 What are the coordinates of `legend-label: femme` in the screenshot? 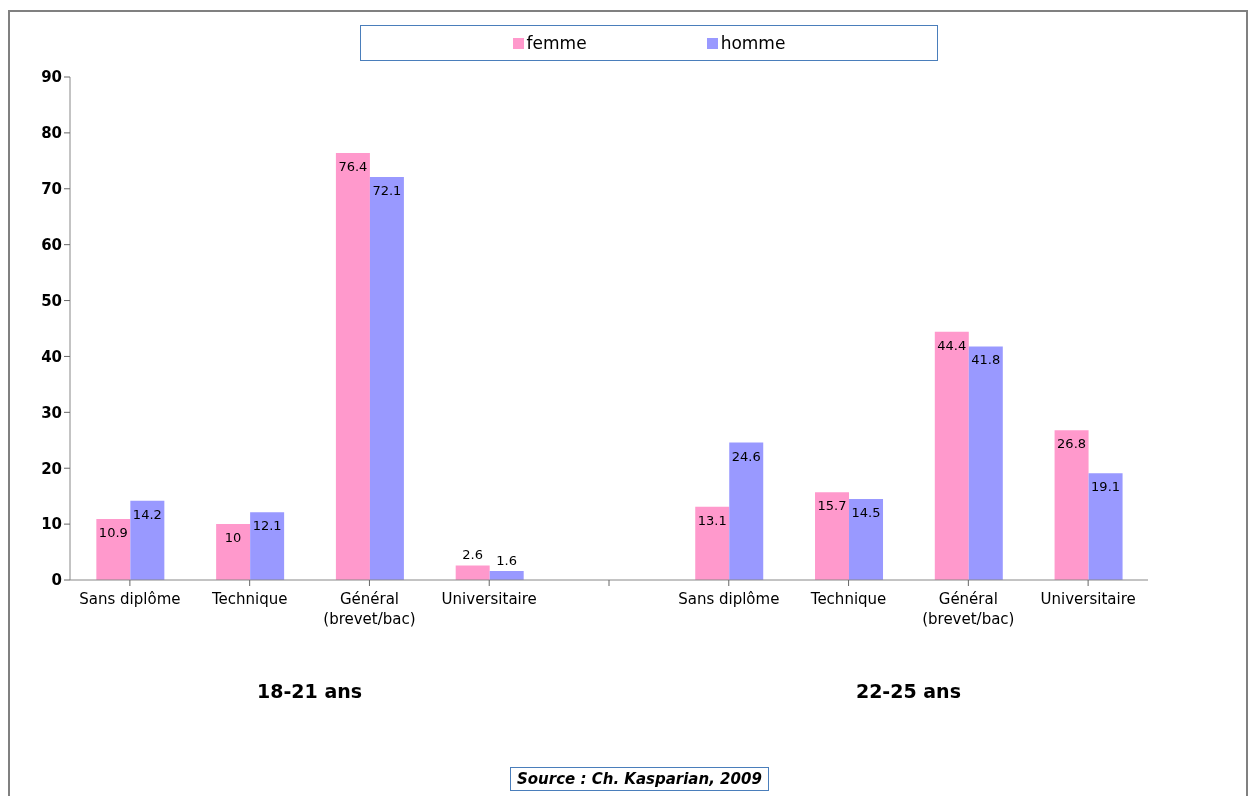 It's located at (556, 43).